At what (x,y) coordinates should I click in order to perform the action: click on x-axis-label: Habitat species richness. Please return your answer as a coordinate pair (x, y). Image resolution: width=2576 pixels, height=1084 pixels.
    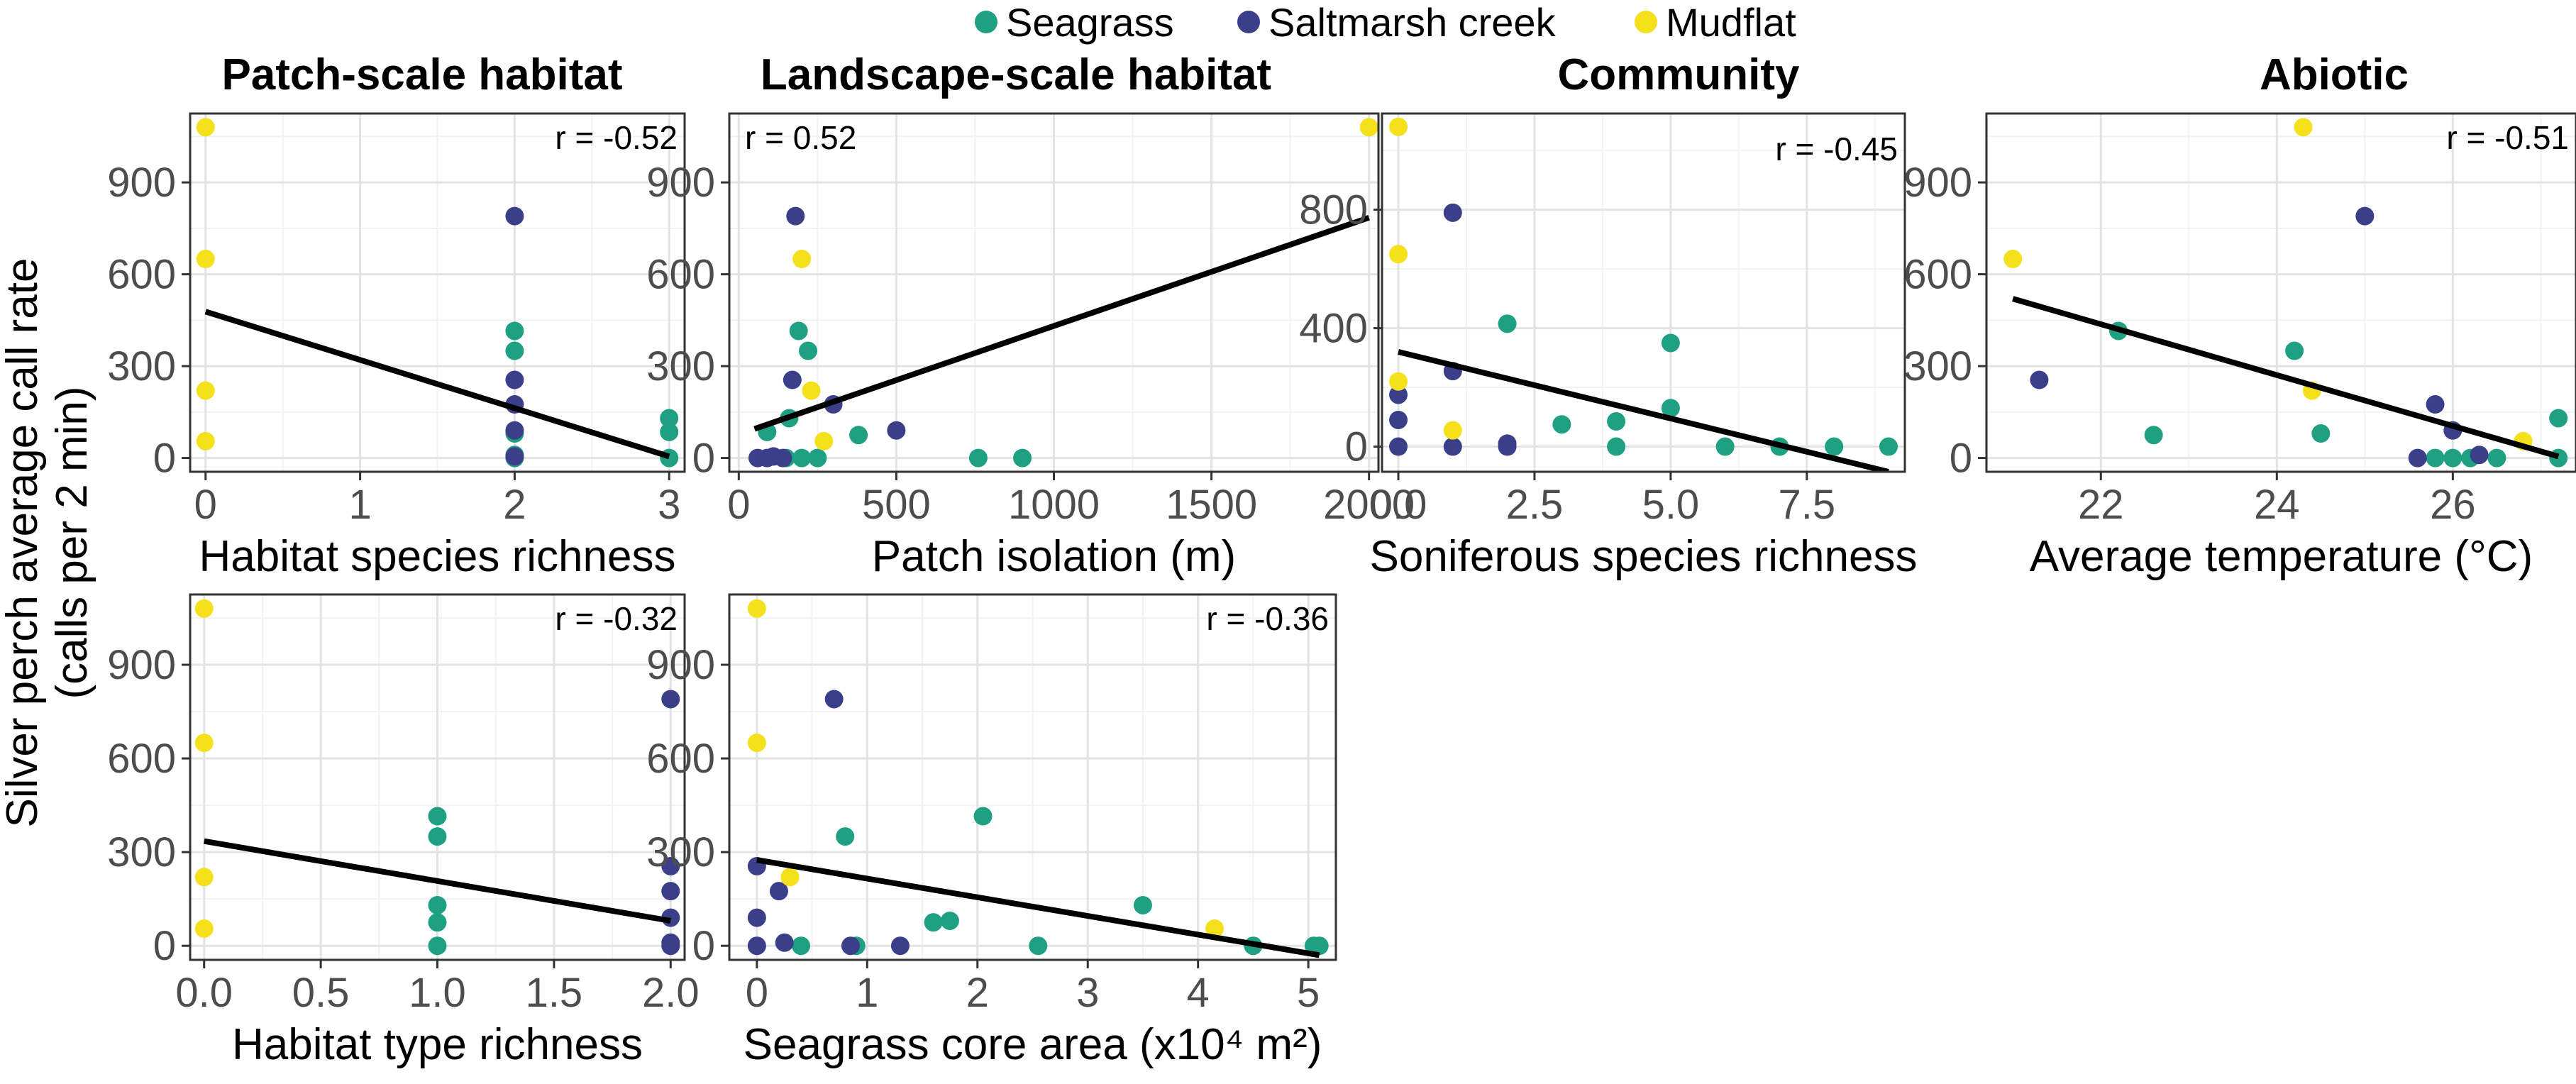
    Looking at the image, I should click on (437, 556).